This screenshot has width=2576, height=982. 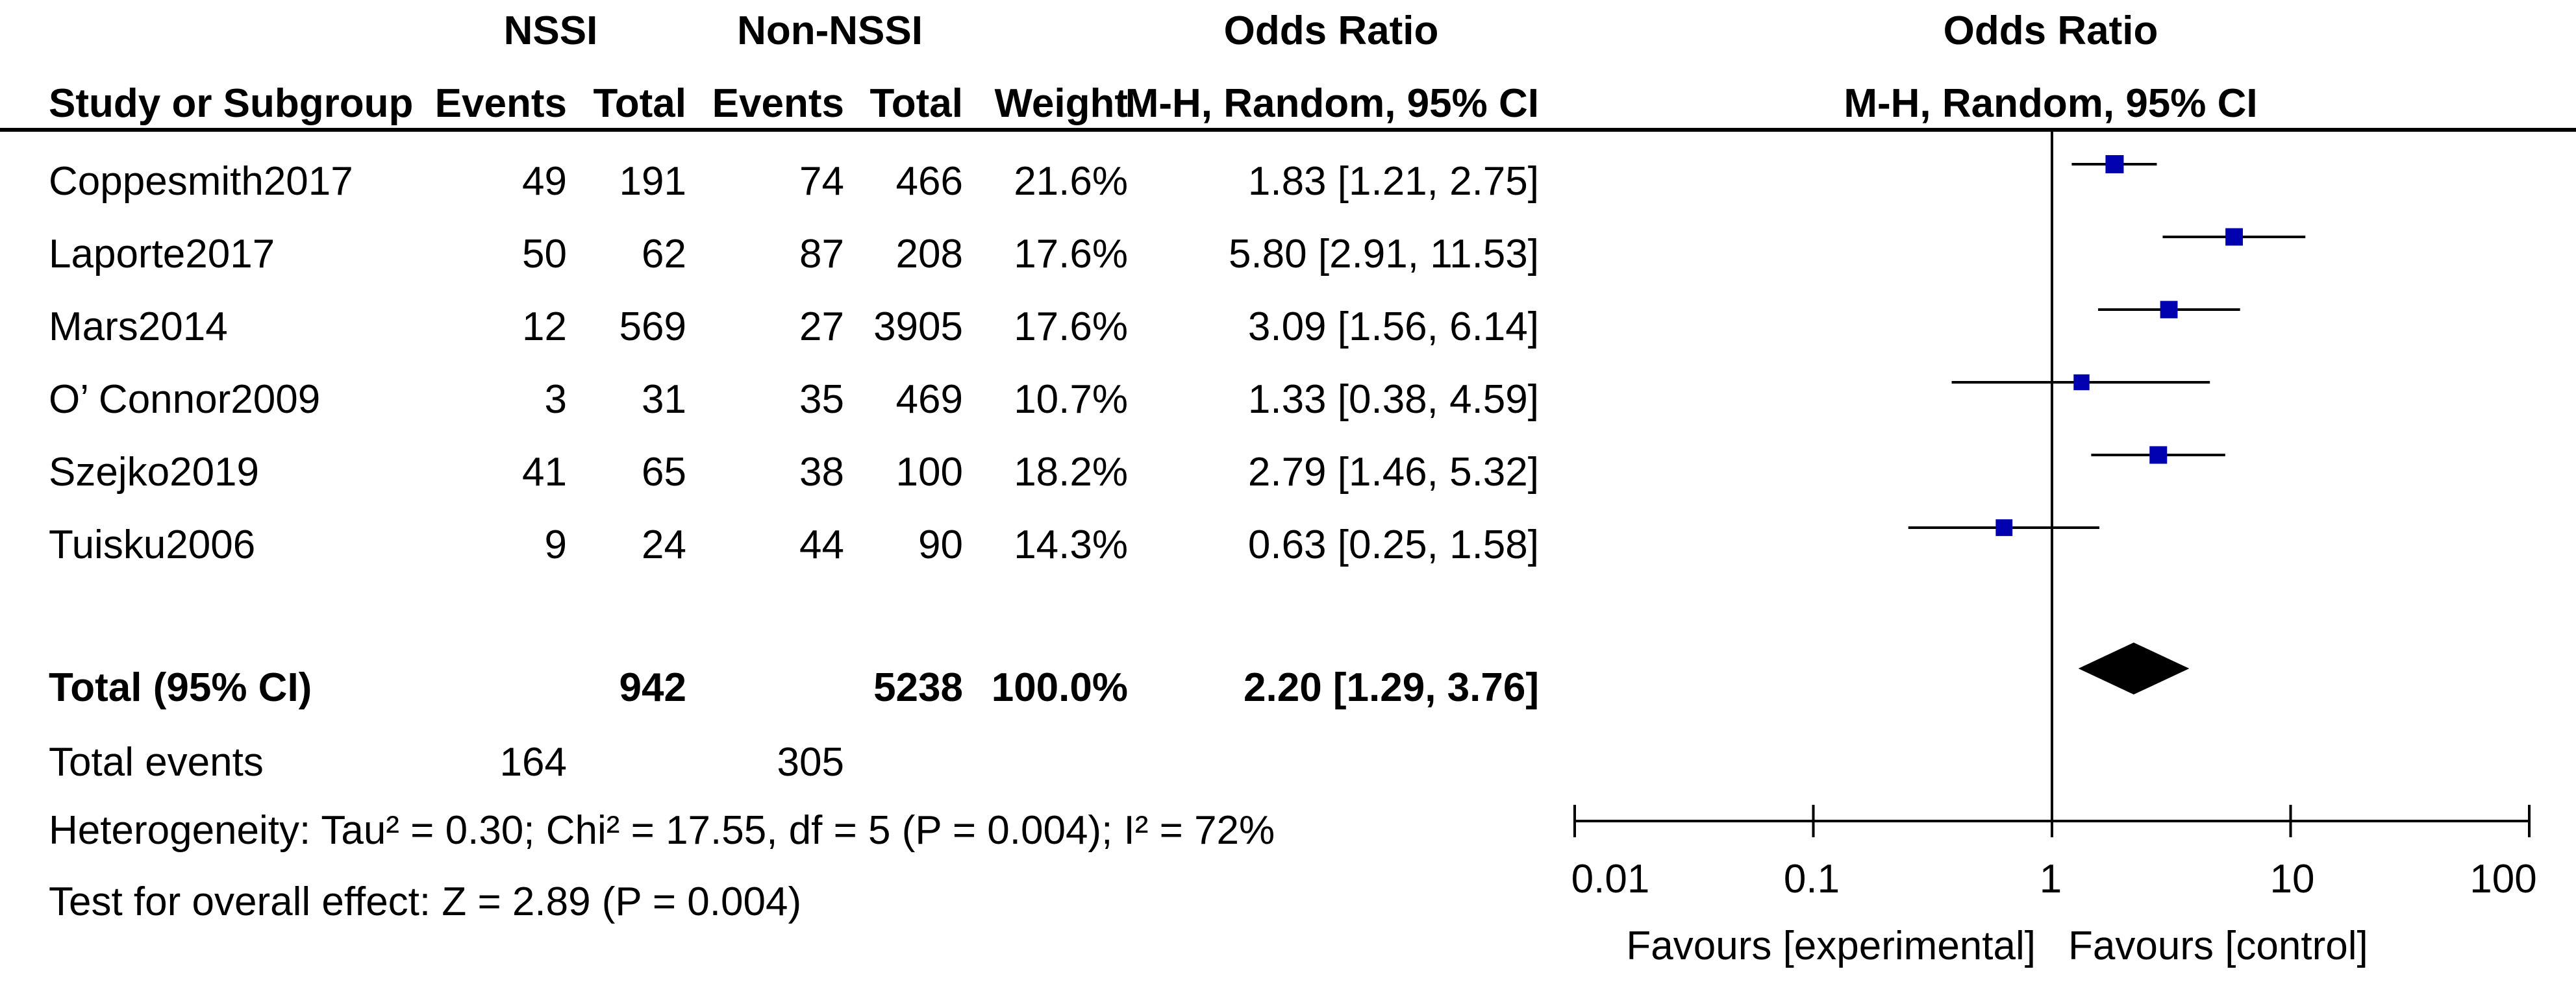 What do you see at coordinates (162, 254) in the screenshot?
I see `study-name: Laporte2017` at bounding box center [162, 254].